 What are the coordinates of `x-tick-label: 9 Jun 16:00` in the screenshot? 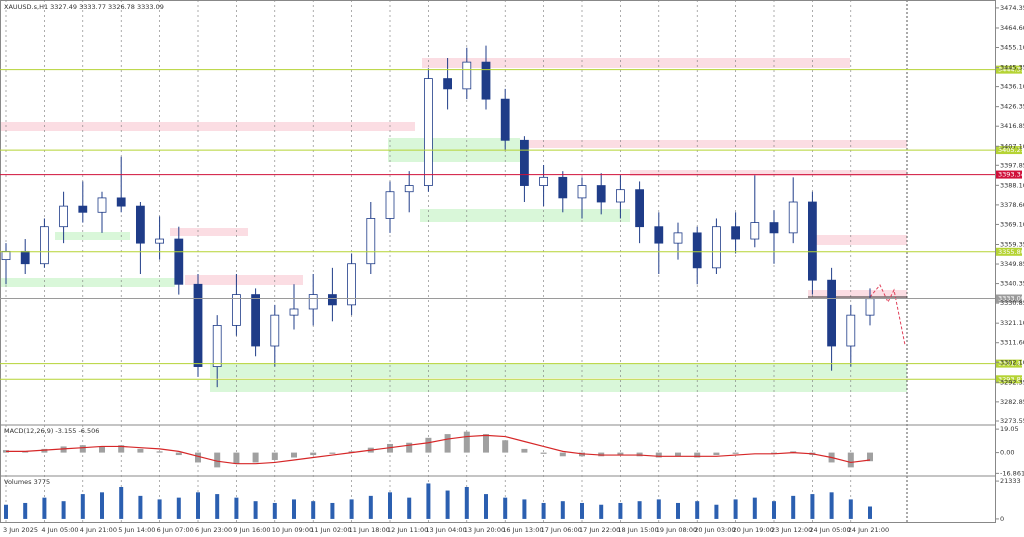 It's located at (251, 530).